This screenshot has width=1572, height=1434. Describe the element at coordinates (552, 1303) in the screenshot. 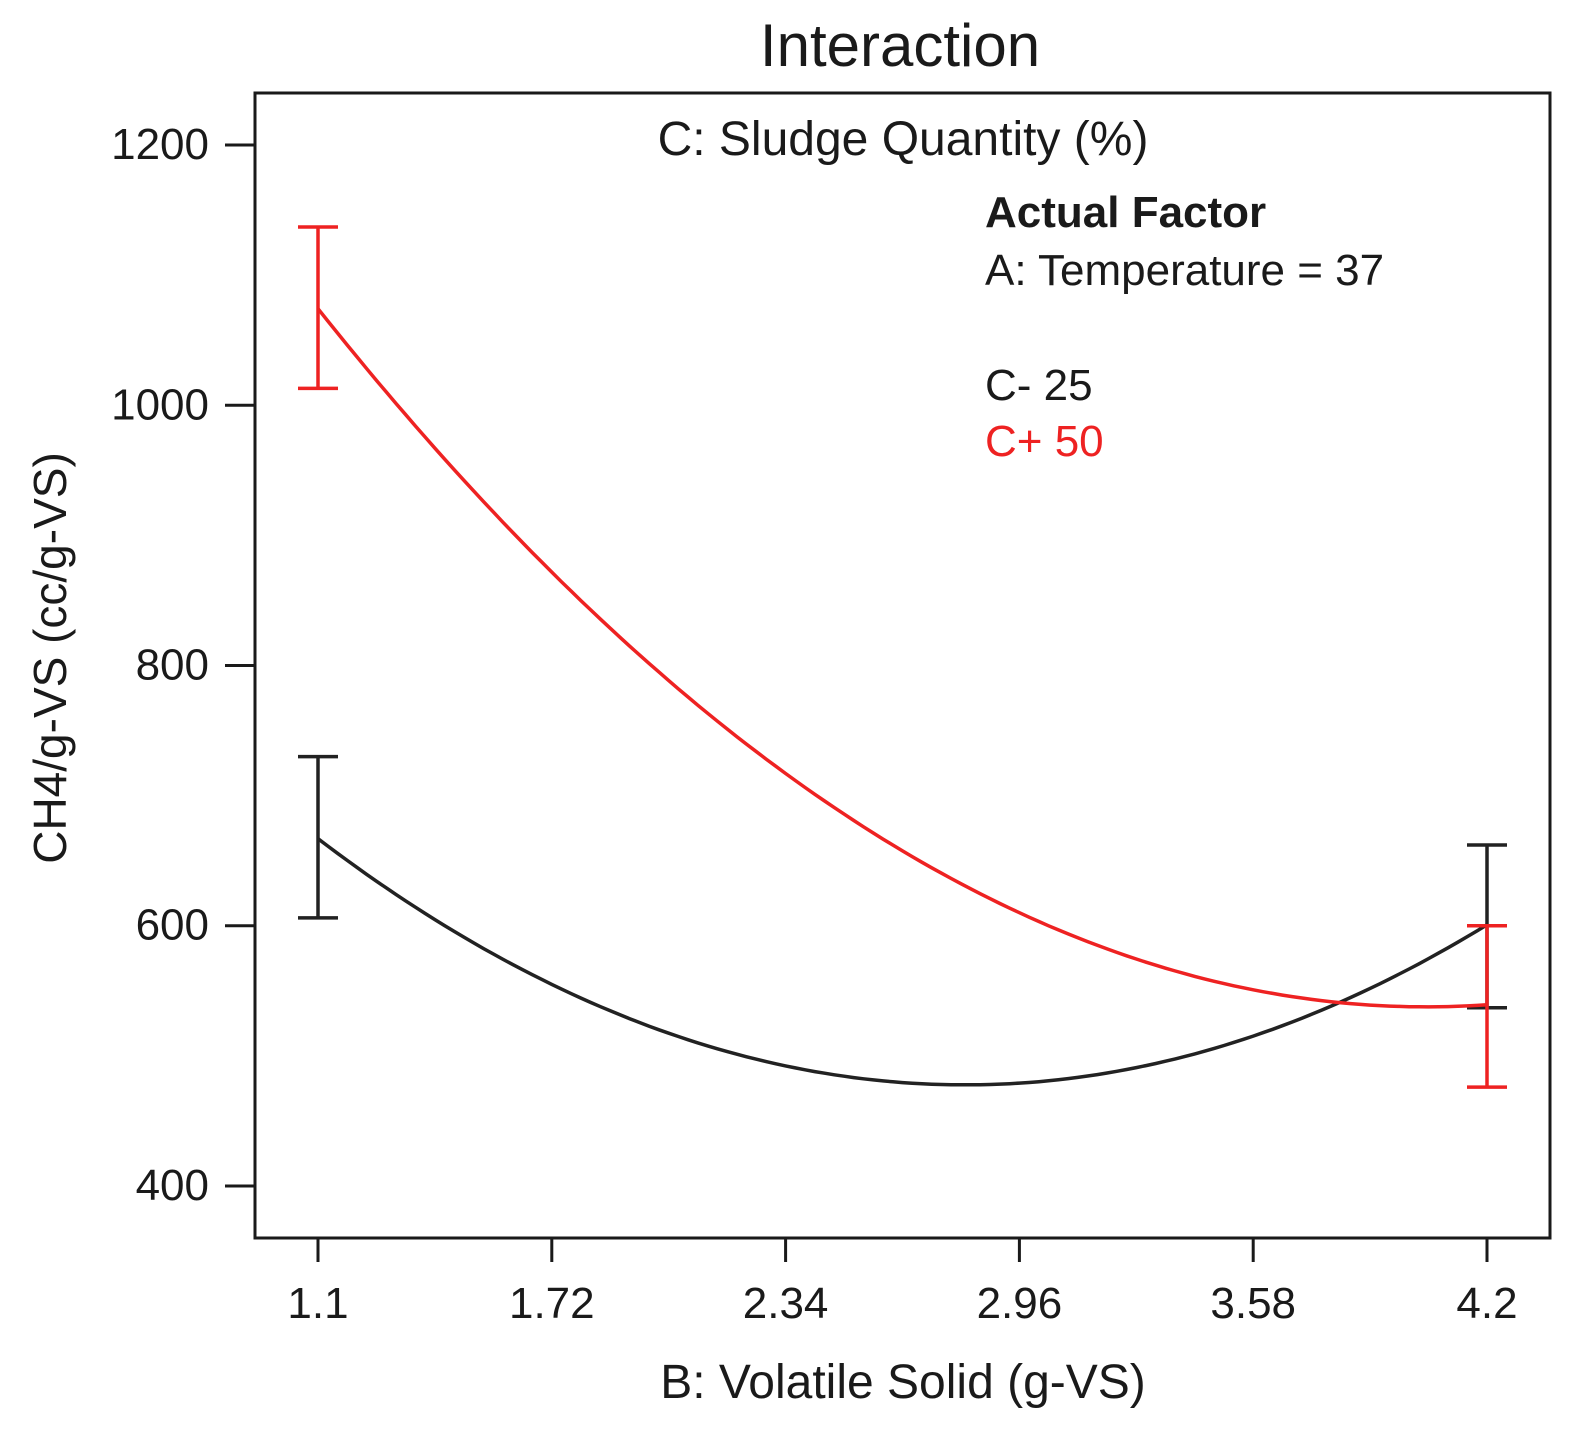

I see `x-tick-label: 1.72` at that location.